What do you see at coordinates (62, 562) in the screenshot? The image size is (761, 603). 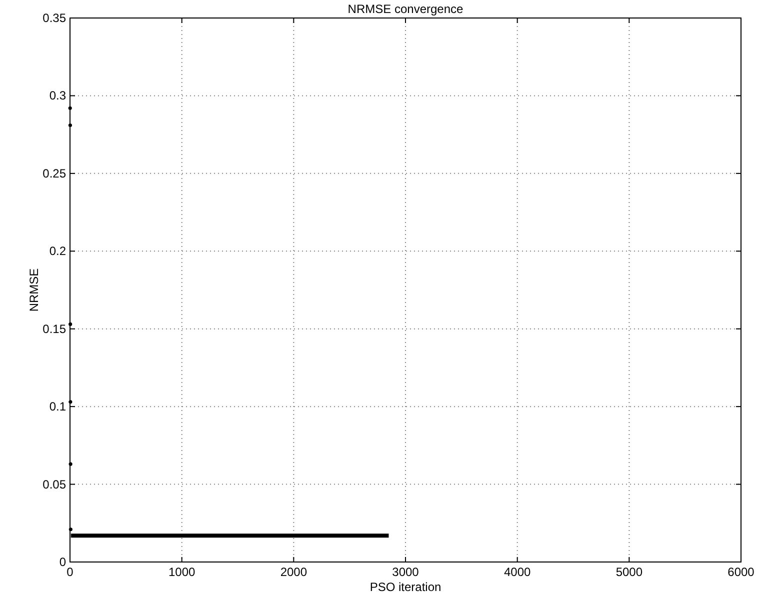 I see `y-tick-label: 0` at bounding box center [62, 562].